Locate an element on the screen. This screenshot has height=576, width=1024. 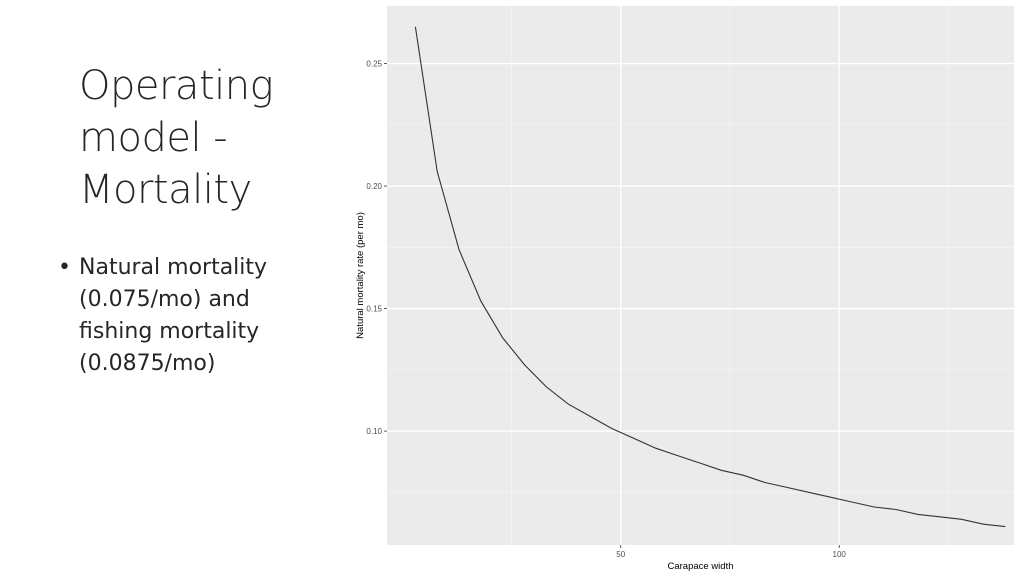
y-axis-ticks: 0.10 0.15 0.20 0.25 is located at coordinates (376, 248).